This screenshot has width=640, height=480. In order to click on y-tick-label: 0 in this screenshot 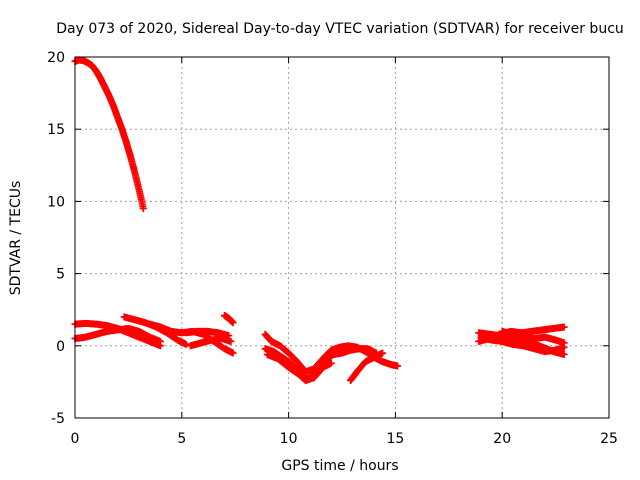, I will do `click(60, 347)`.